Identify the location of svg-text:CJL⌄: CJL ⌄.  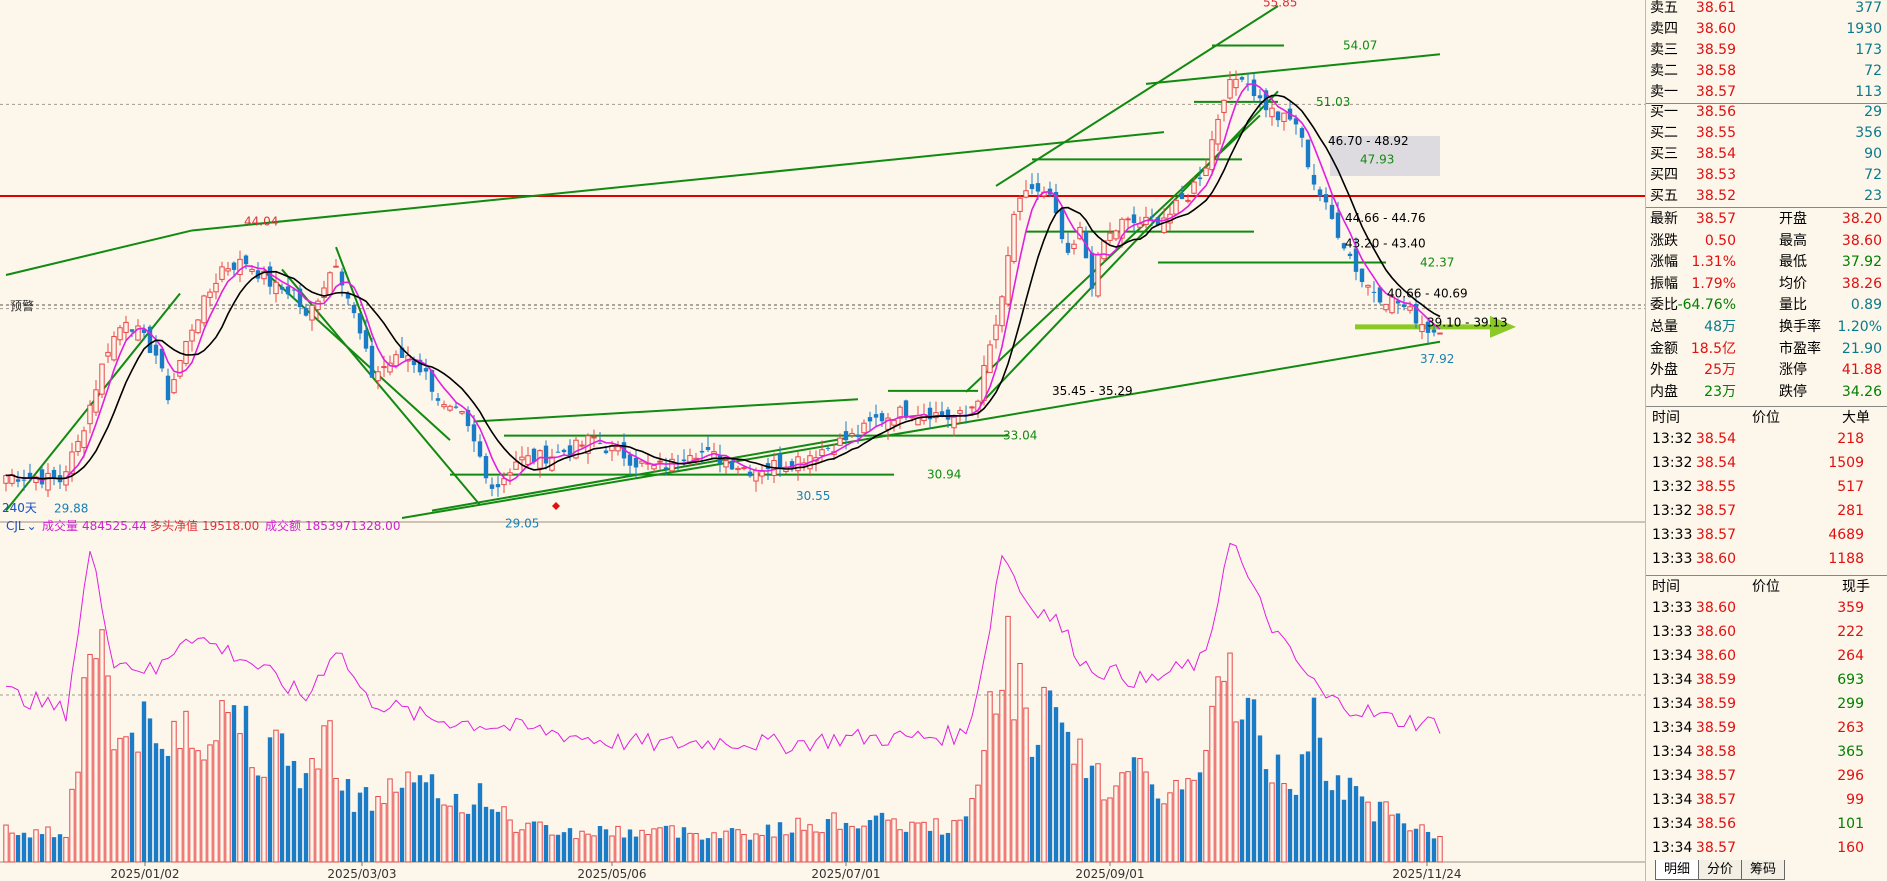
(21, 526).